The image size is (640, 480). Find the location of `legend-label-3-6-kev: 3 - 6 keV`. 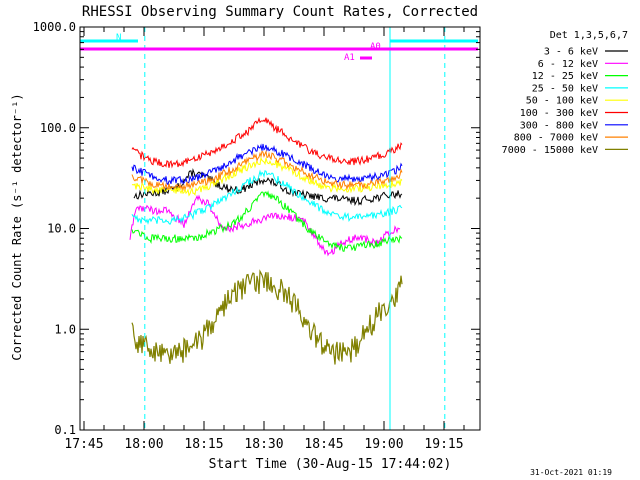

legend-label-3-6-kev: 3 - 6 keV is located at coordinates (571, 52).